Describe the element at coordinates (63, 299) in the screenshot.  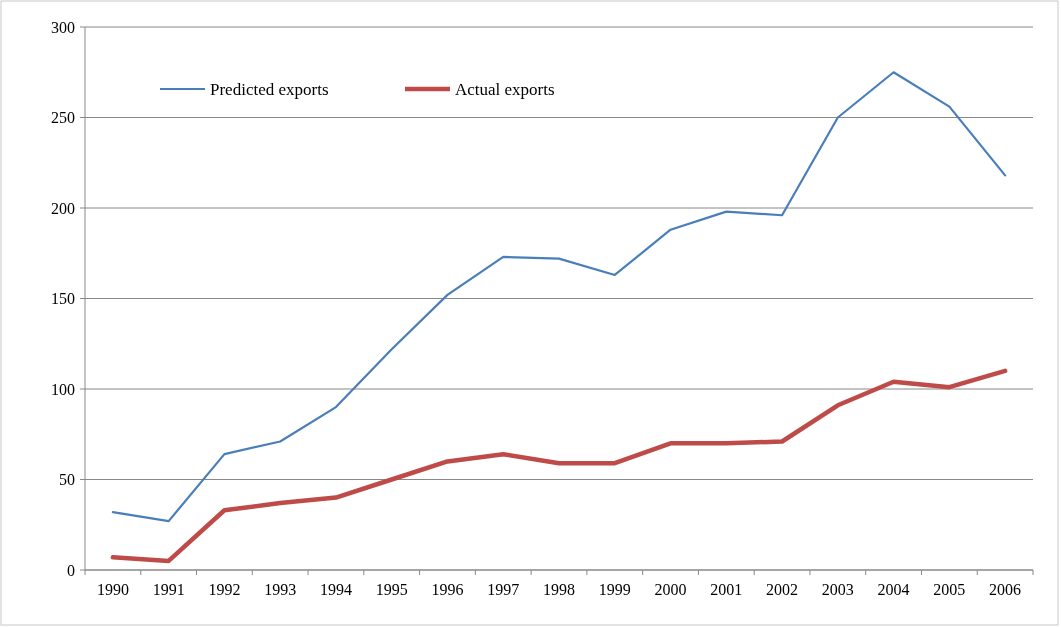
I see `y-tick-label: 150` at that location.